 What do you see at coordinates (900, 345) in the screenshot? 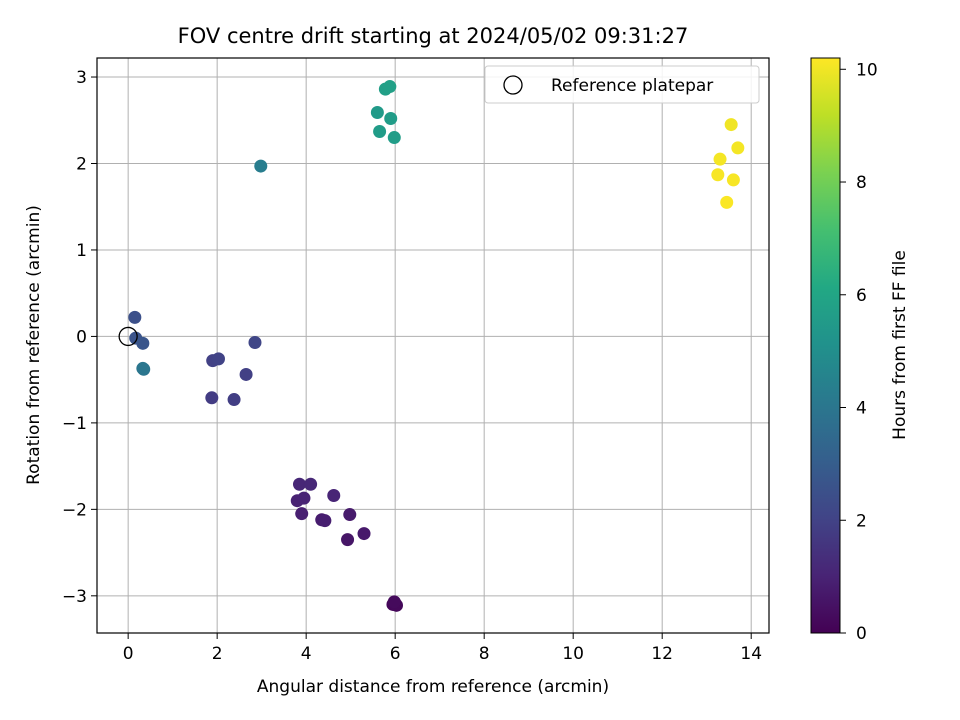
I see `colorbar-label: Hours from first FF file` at bounding box center [900, 345].